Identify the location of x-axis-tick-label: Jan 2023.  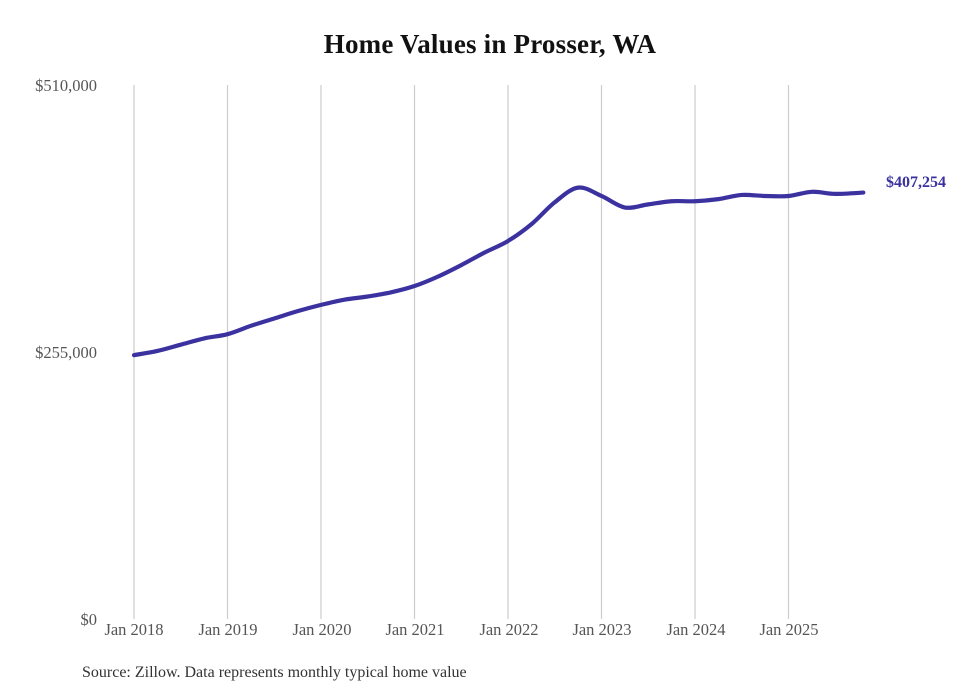
(602, 629).